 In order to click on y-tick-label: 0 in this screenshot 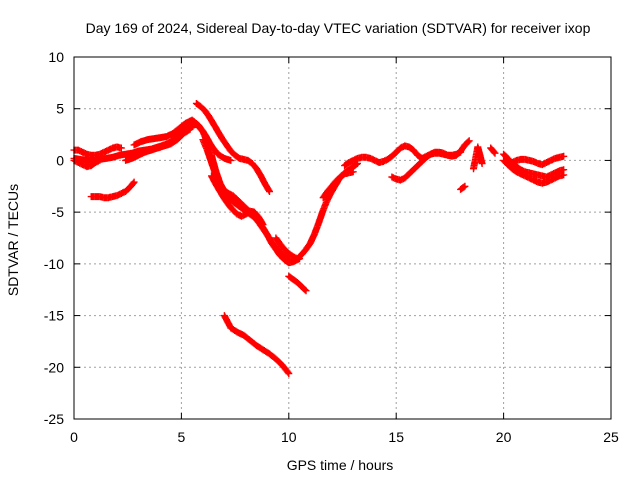, I will do `click(60, 160)`.